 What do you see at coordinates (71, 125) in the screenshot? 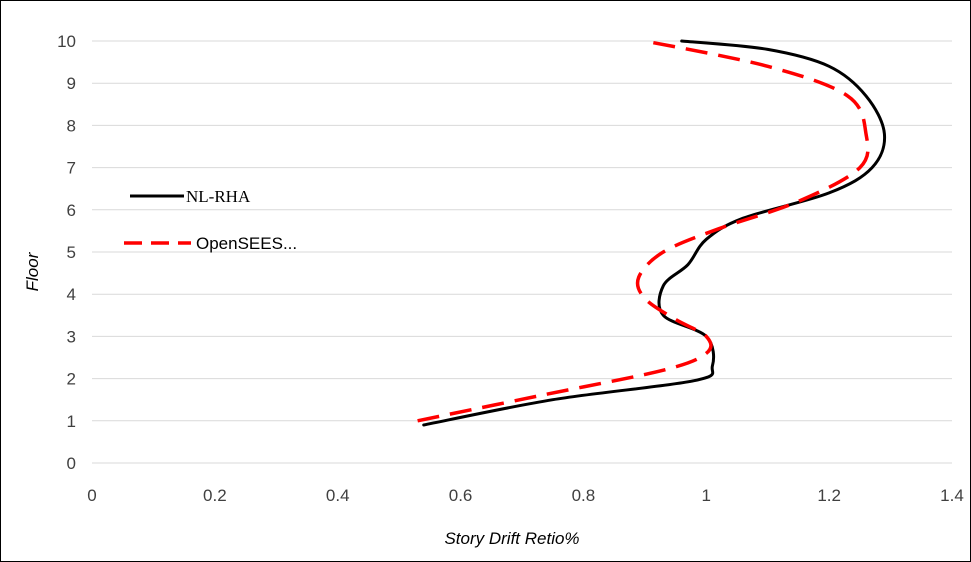
I see `y-tick-label: 8` at bounding box center [71, 125].